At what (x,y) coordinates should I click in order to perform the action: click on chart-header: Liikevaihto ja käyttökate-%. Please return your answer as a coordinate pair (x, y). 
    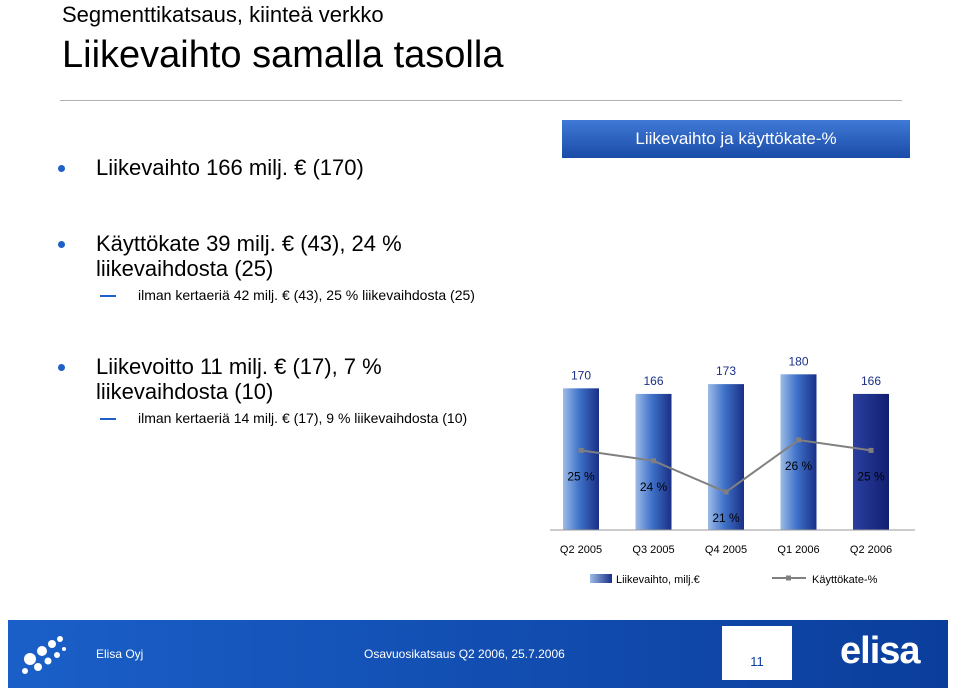
    Looking at the image, I should click on (736, 139).